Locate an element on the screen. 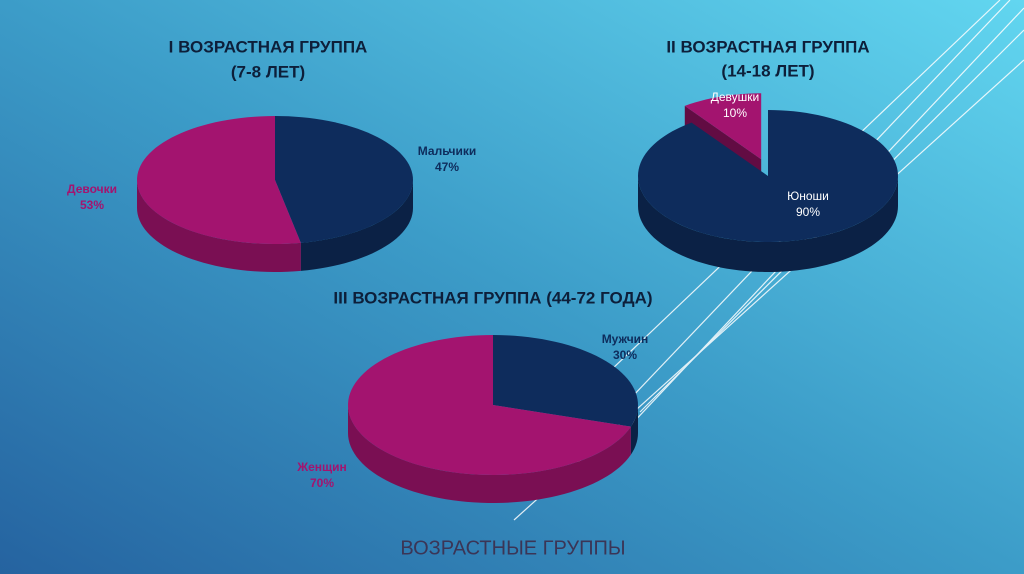  value-label: 30% is located at coordinates (625, 355).